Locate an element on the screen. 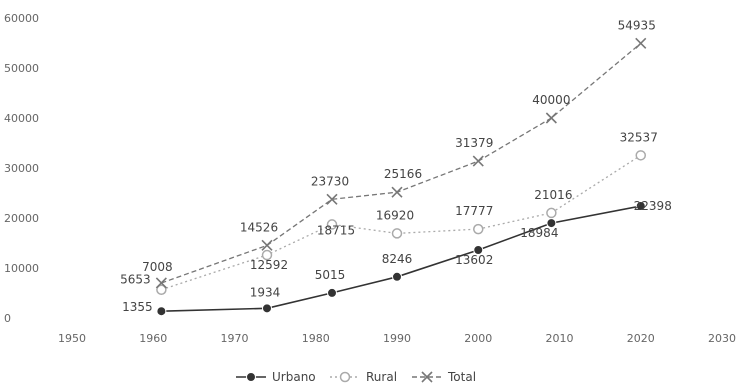 This screenshot has height=383, width=744. data-label-rural: 12592 is located at coordinates (269, 265).